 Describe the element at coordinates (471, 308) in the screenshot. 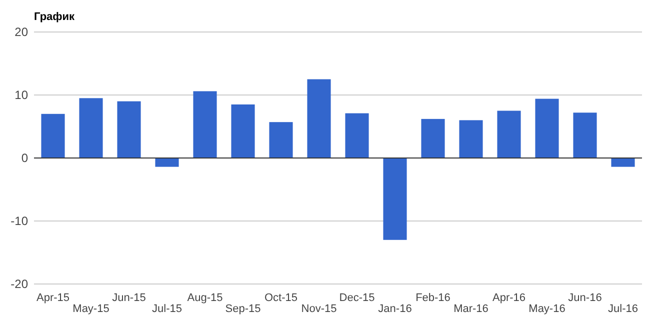

I see `x-tick-label: Mar-16` at that location.